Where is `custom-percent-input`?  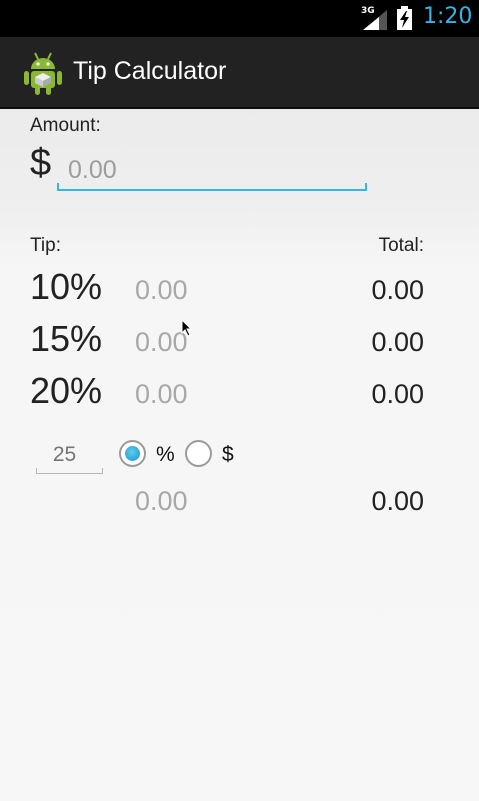
custom-percent-input is located at coordinates (69, 455).